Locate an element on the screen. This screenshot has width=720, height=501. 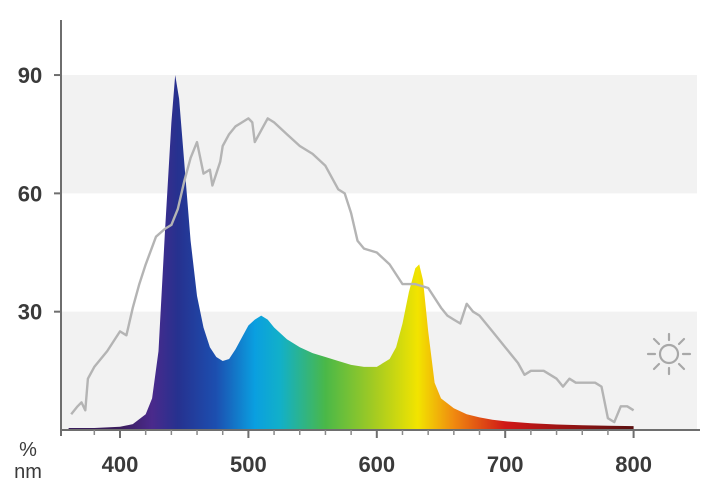
x-tick-label-400: 400 is located at coordinates (120, 464).